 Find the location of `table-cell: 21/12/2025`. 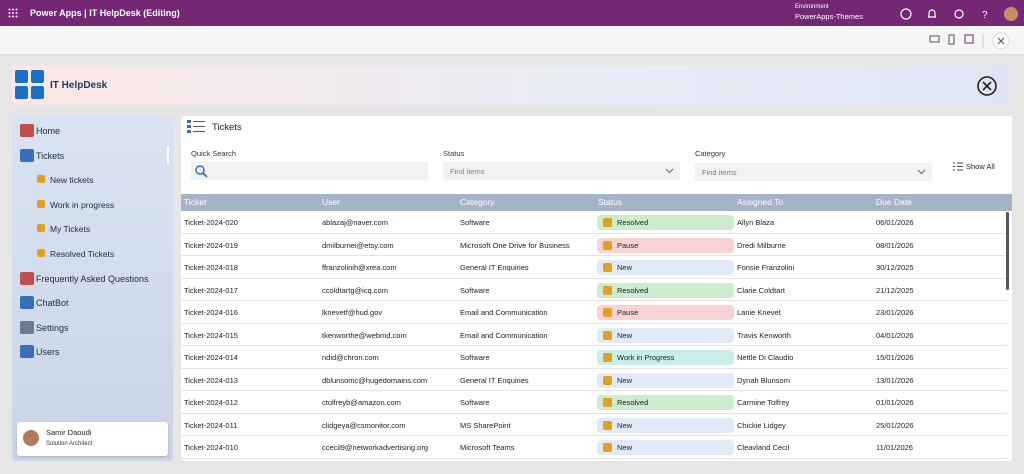

table-cell: 21/12/2025 is located at coordinates (895, 290).